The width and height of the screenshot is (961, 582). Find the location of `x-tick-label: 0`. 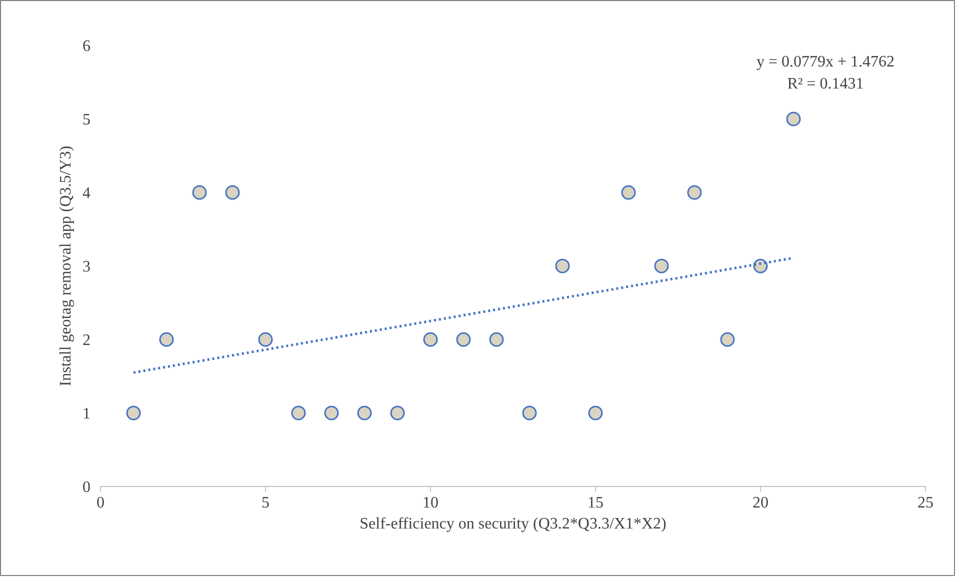

x-tick-label: 0 is located at coordinates (100, 503).